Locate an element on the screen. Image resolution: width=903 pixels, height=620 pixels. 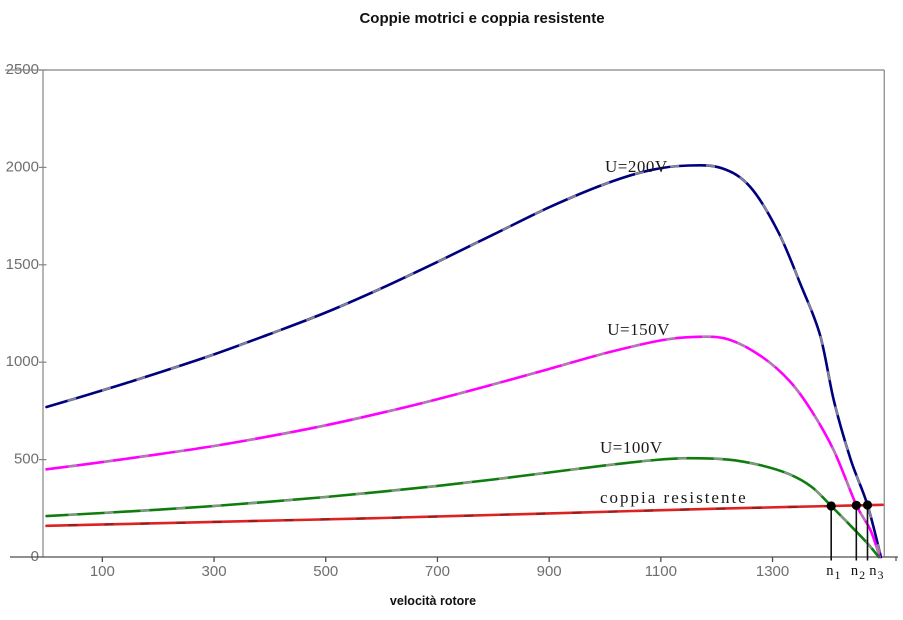
x-tick-label: 300 is located at coordinates (214, 571).